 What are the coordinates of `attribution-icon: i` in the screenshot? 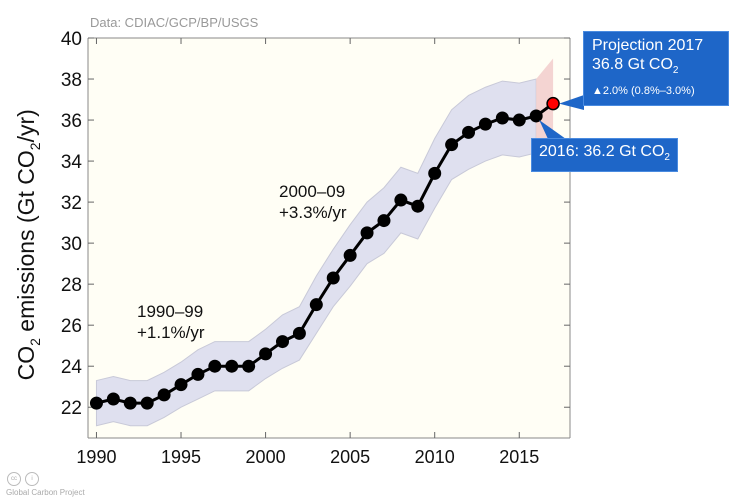 It's located at (32, 479).